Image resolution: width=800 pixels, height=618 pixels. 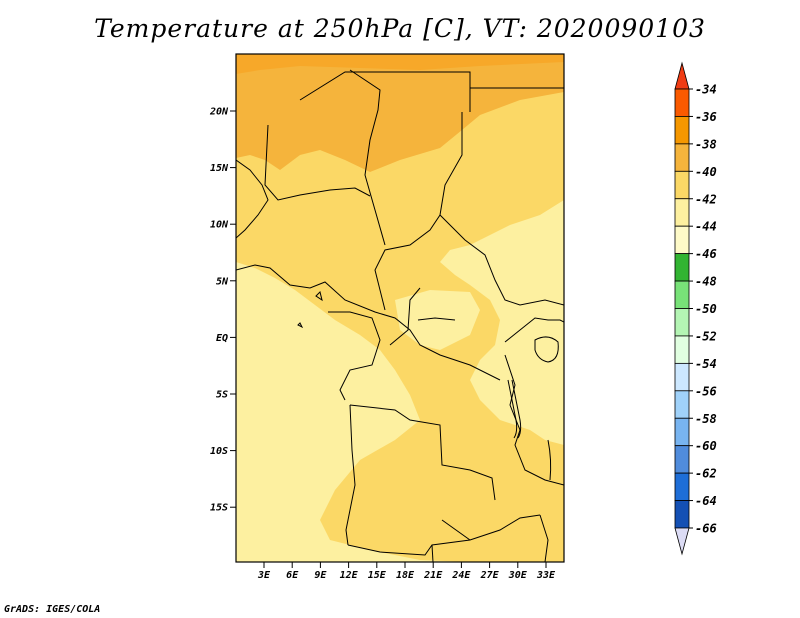 I want to click on lat-tick-label: 20N, so click(x=219, y=112).